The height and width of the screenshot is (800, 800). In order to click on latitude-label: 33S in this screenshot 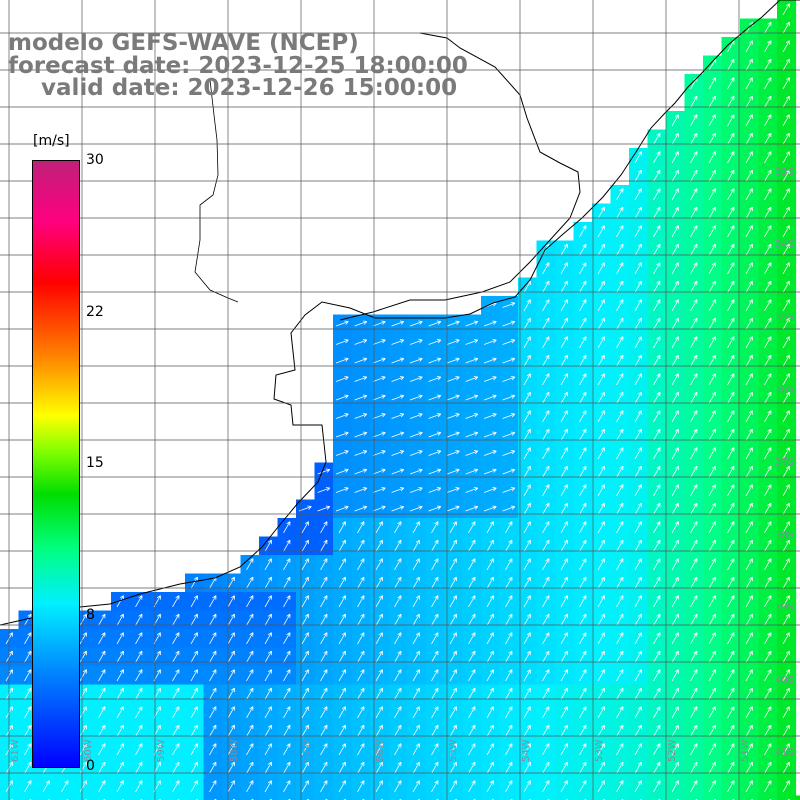, I will do `click(784, 172)`.